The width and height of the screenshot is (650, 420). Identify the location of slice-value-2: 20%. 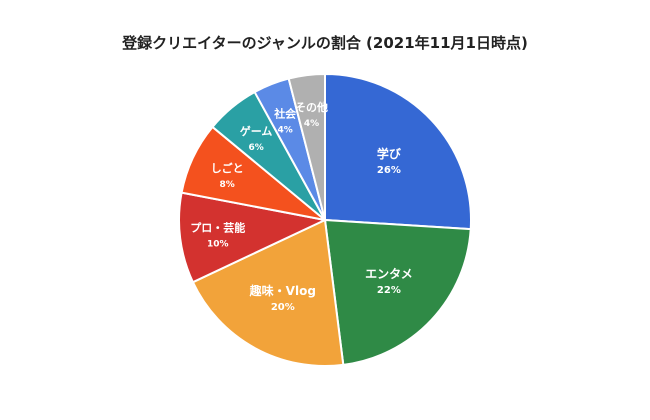
(283, 307).